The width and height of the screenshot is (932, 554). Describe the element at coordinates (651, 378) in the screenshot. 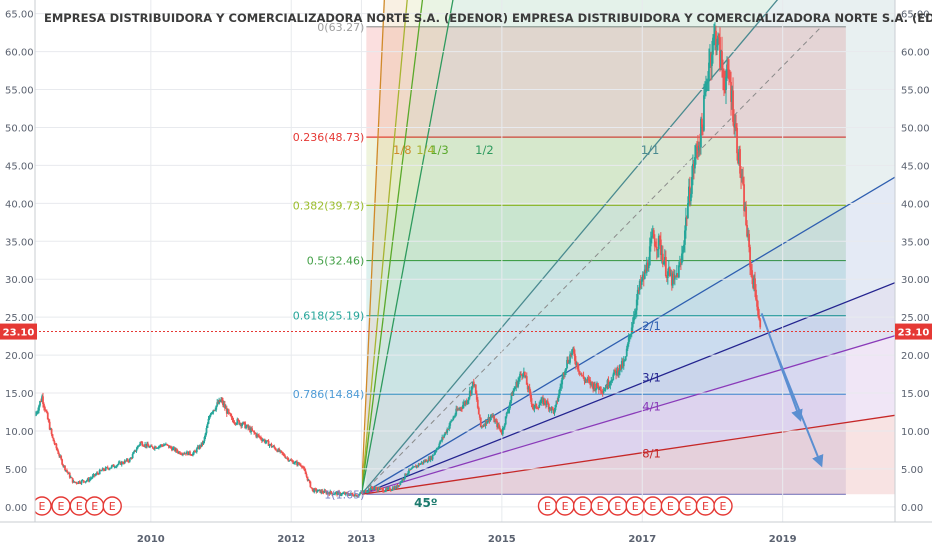

I see `fan-line-label: 3/1` at that location.